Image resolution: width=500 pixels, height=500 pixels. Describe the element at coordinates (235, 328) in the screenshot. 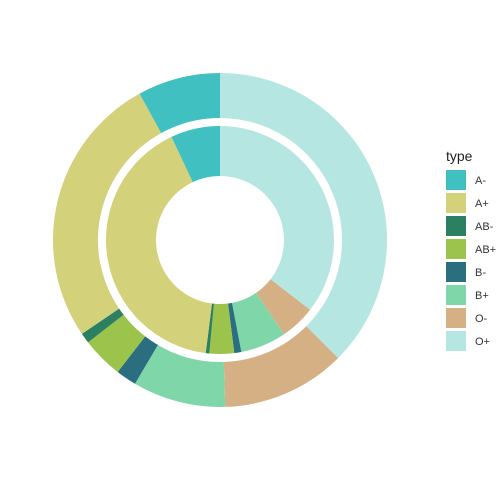

I see `inner-slice-bneg` at that location.